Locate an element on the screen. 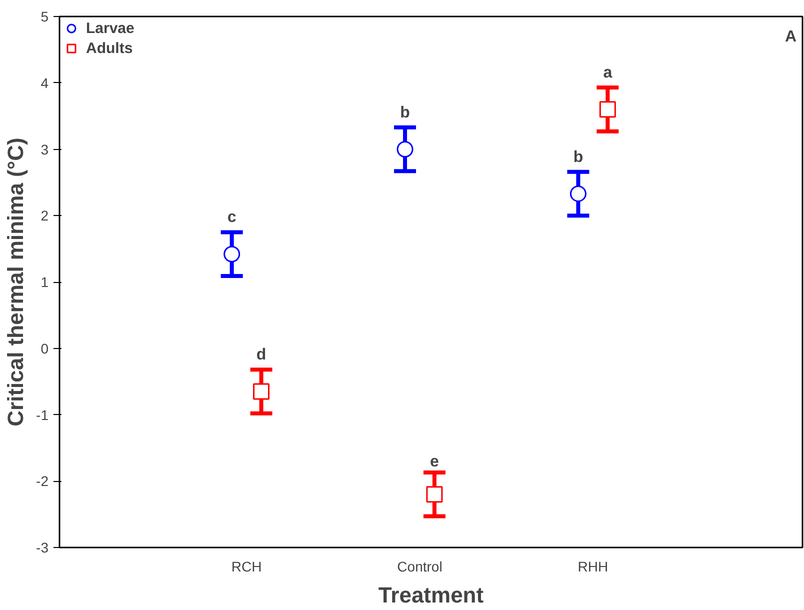  legend-label: Larvae is located at coordinates (110, 28).